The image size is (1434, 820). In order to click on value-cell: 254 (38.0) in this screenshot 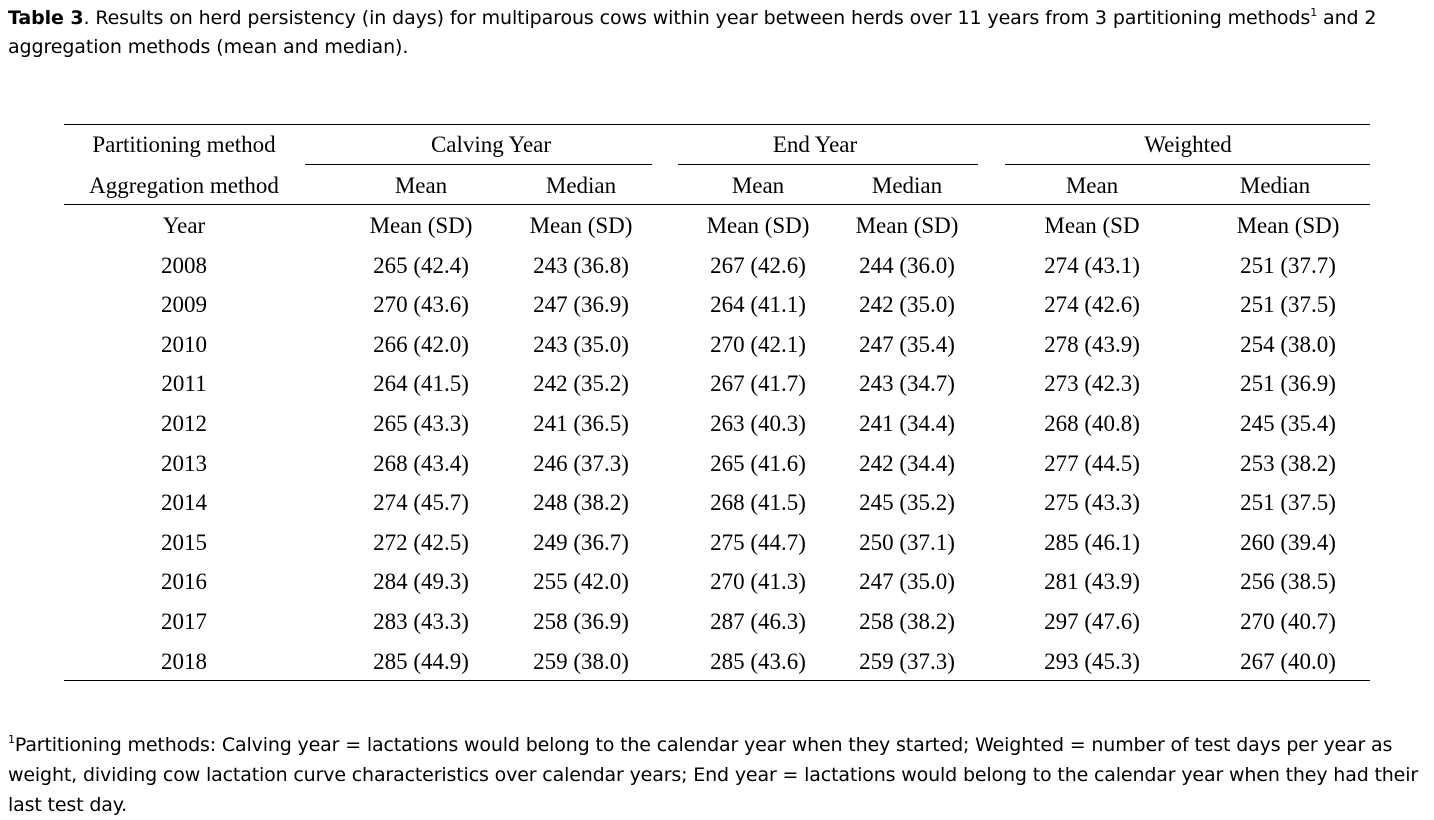, I will do `click(1288, 344)`.